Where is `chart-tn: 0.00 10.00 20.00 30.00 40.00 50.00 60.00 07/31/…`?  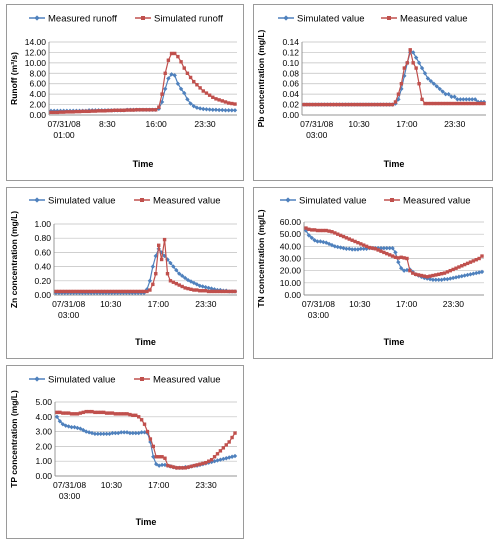 chart-tn: 0.00 10.00 20.00 30.00 40.00 50.00 60.00 07/31/… is located at coordinates (370, 271).